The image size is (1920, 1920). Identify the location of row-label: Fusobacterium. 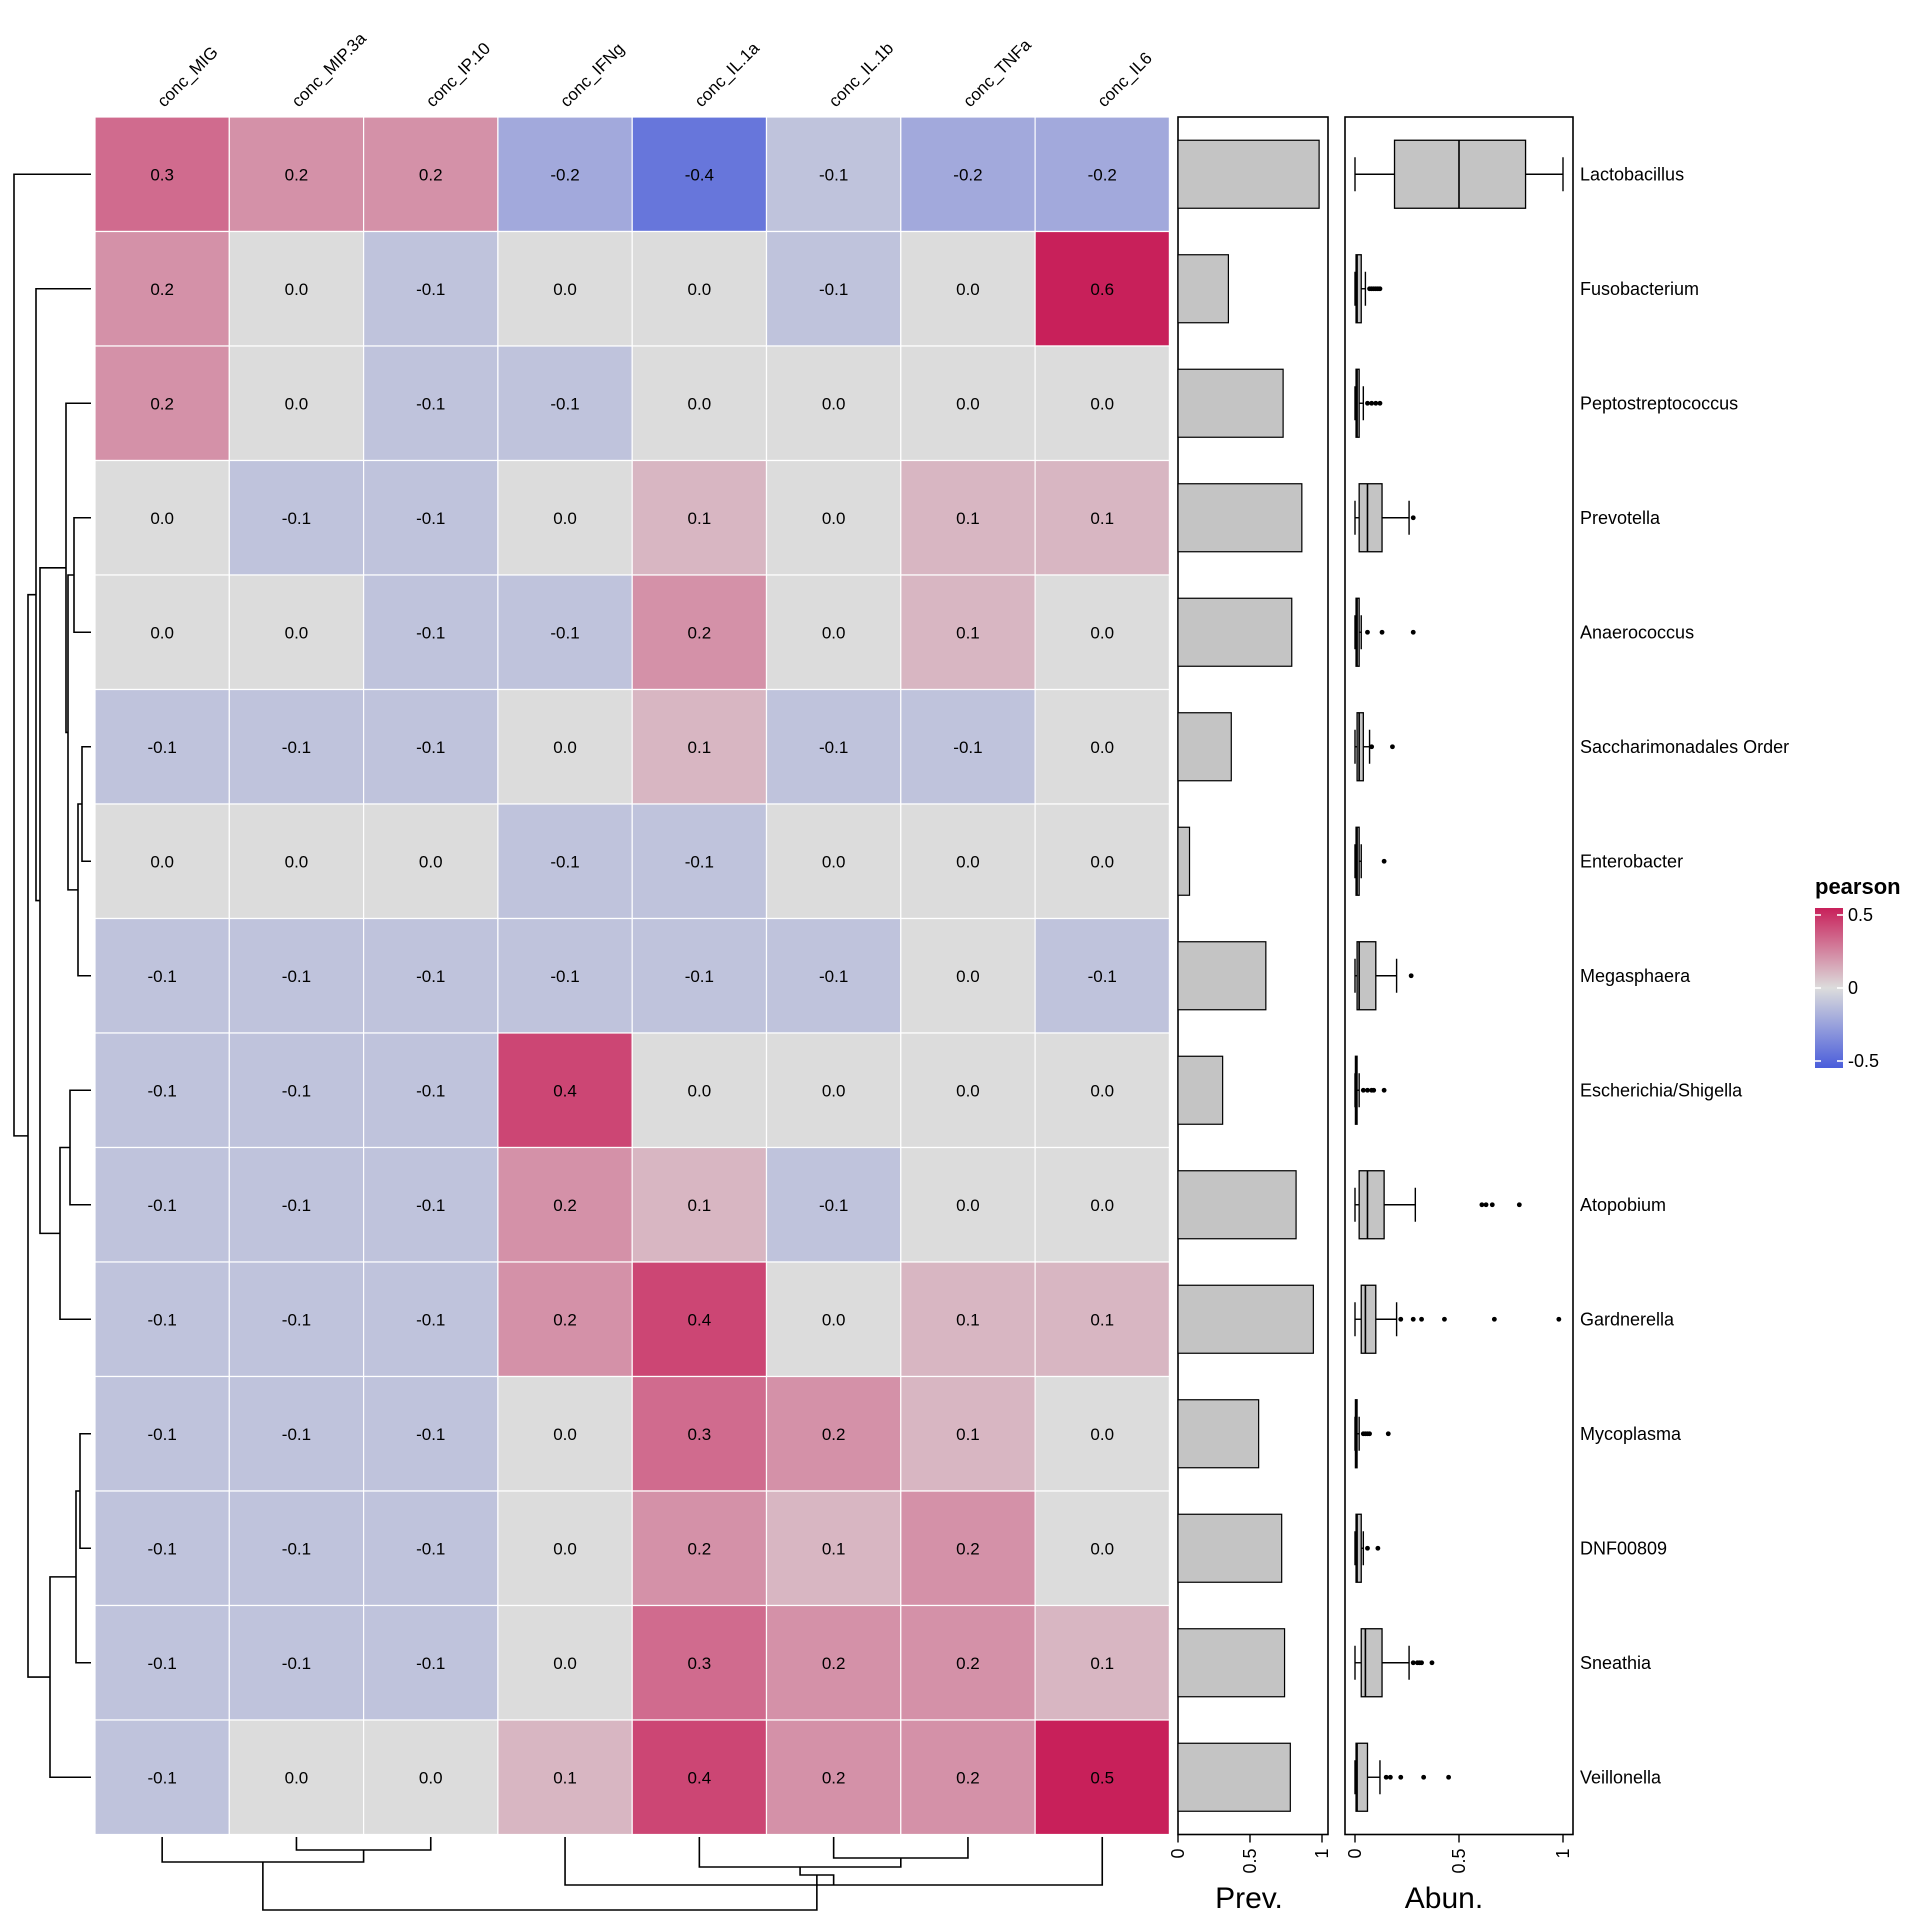
(1639, 289).